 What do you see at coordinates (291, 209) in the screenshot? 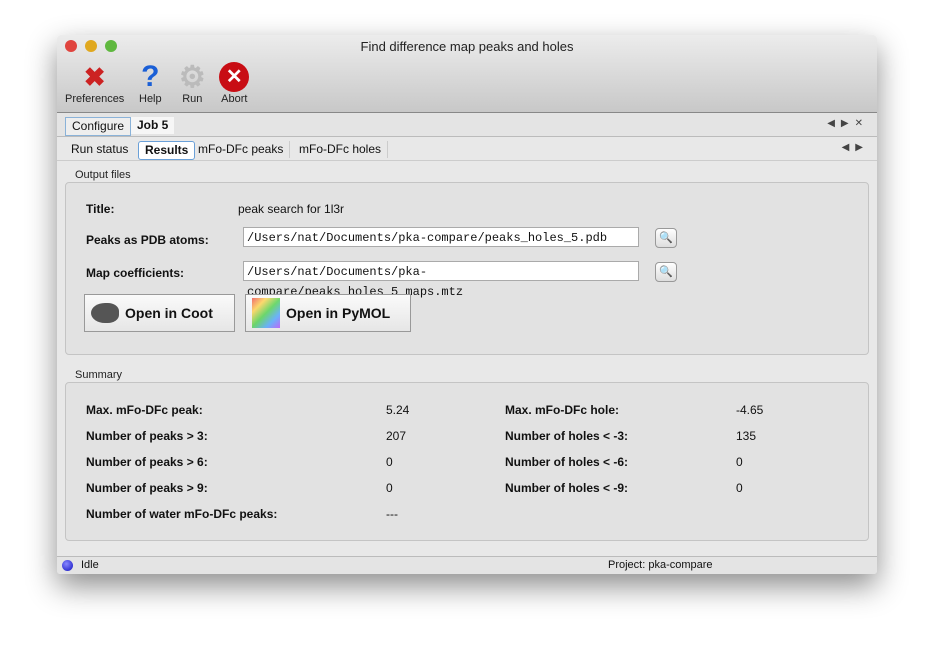
I see `title-value: peak search for 1l3r` at bounding box center [291, 209].